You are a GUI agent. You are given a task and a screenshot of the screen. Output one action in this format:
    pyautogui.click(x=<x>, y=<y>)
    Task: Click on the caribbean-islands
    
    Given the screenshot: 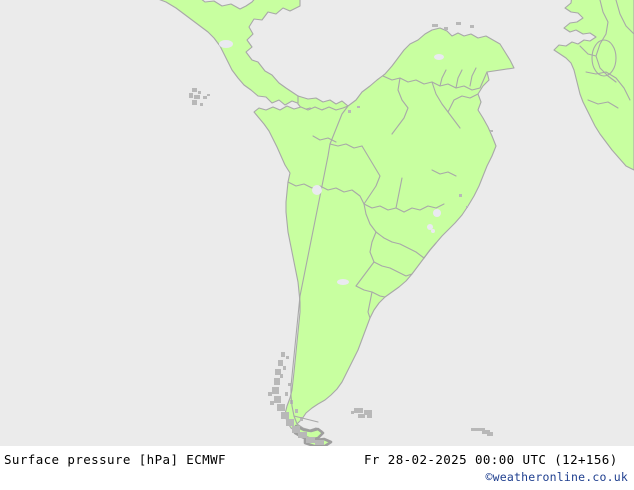 What is the action you would take?
    pyautogui.click(x=411, y=67)
    